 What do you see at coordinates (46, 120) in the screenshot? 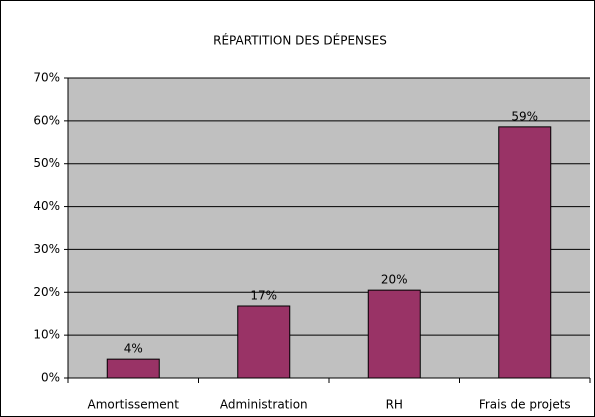
I see `y-tick-label: 60%` at bounding box center [46, 120].